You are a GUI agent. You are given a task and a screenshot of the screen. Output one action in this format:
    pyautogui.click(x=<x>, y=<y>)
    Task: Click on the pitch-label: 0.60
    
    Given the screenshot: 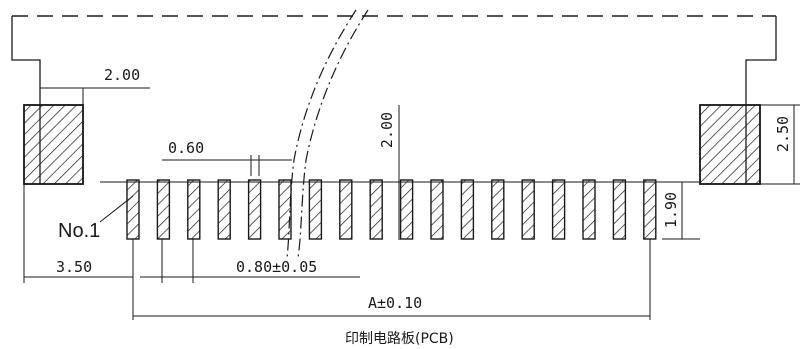 What is the action you would take?
    pyautogui.click(x=186, y=148)
    